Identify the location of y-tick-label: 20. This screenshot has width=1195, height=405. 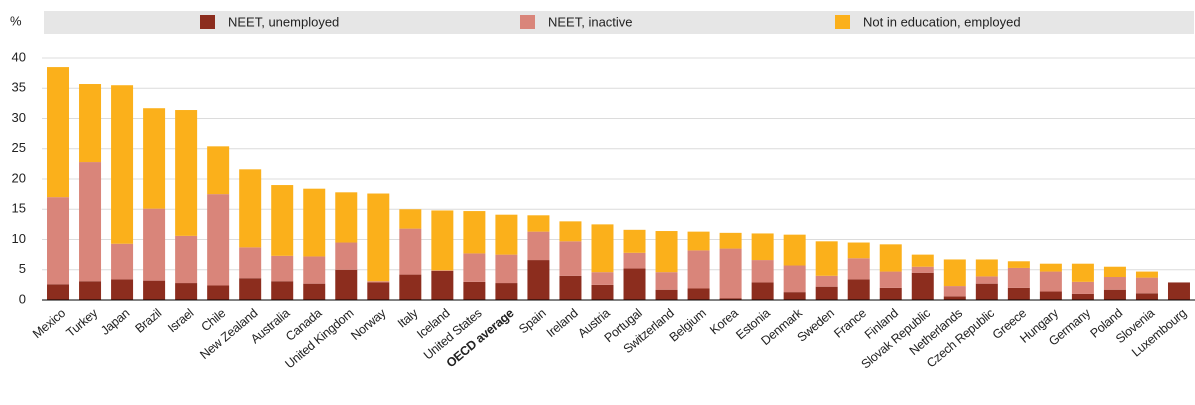
(19, 177).